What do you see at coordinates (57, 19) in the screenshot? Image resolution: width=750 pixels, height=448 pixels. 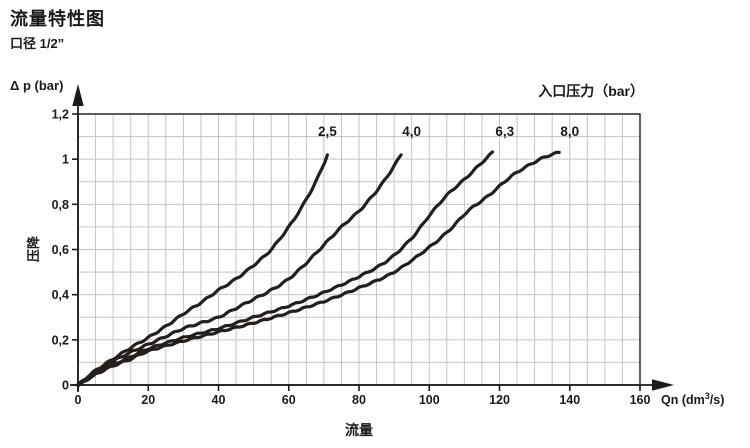 I see `page-title: 流量特性图` at bounding box center [57, 19].